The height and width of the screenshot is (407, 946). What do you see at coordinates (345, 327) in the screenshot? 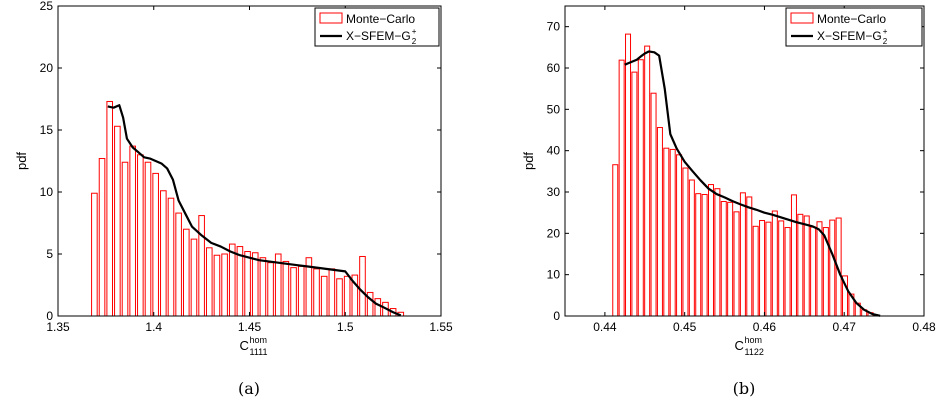
I see `x-tick-label: 1.5` at bounding box center [345, 327].